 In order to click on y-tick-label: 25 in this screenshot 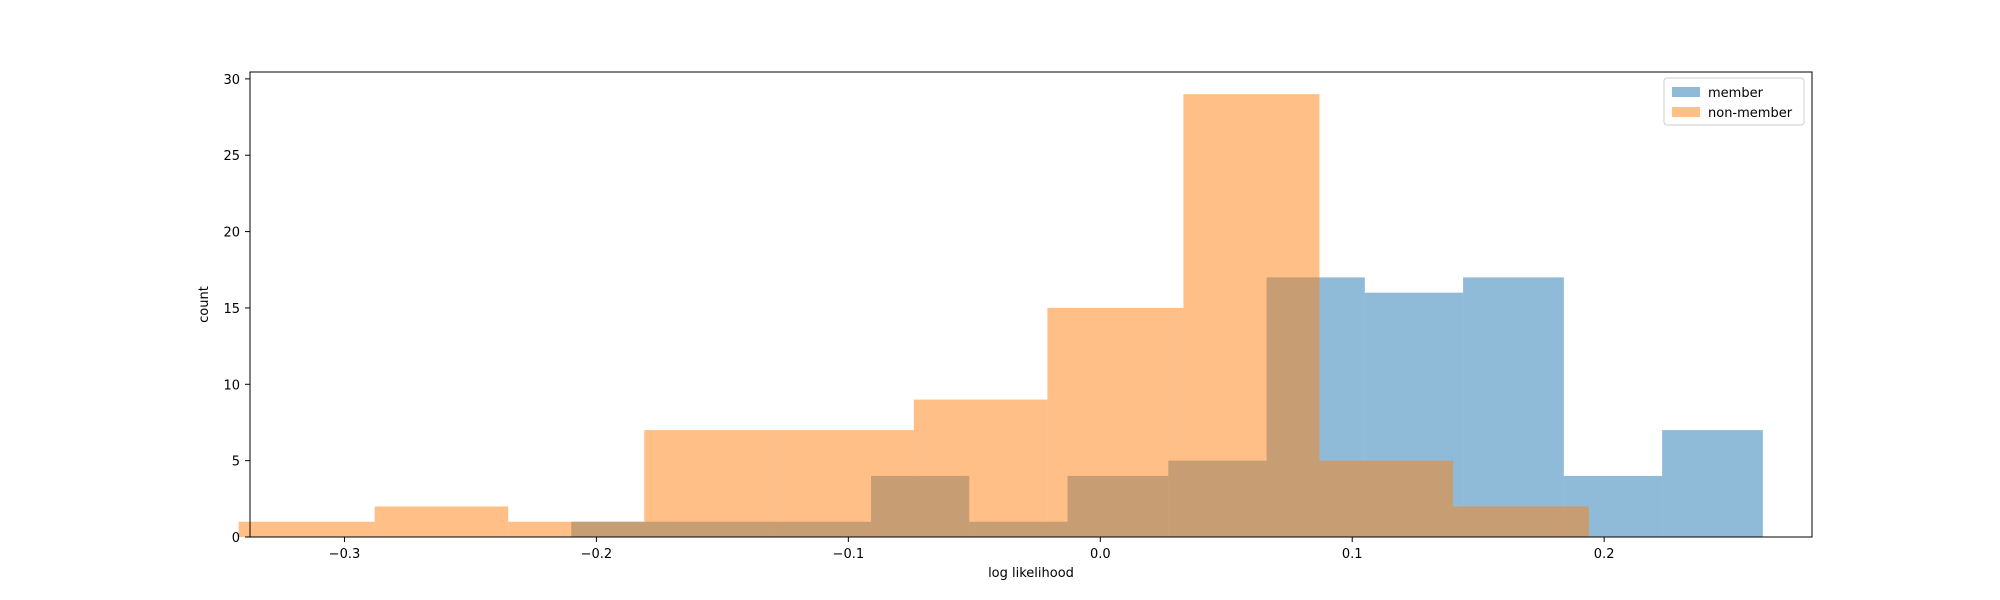, I will do `click(231, 156)`.